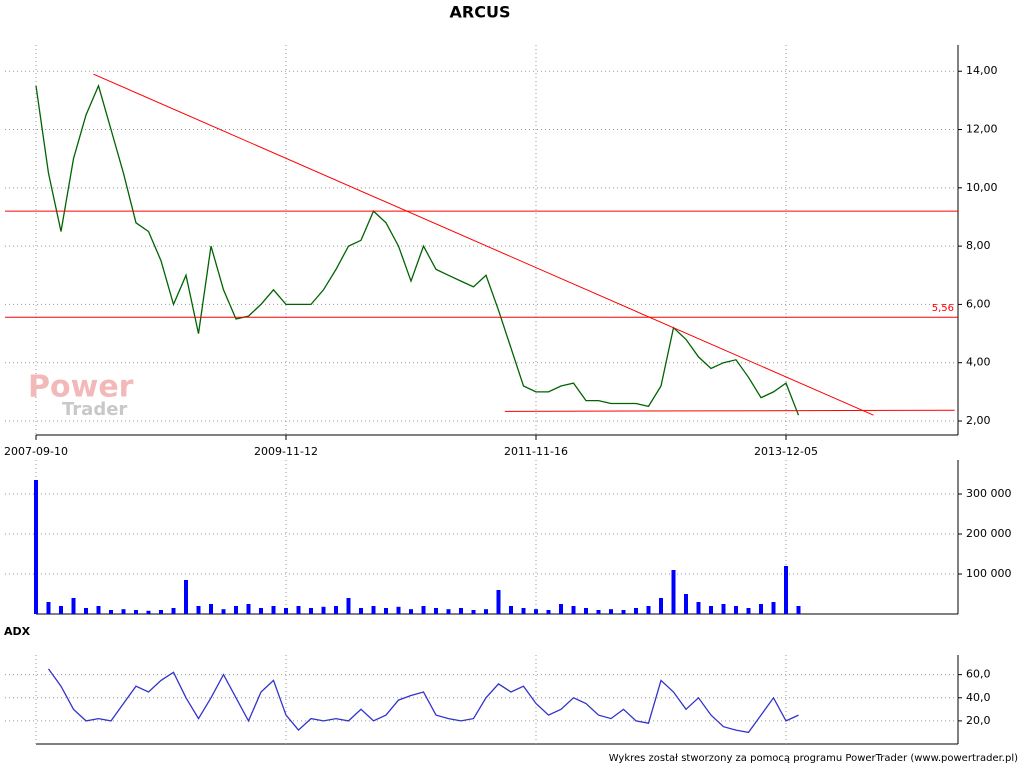  Describe the element at coordinates (480, 12) in the screenshot. I see `chart-title: ARCUS` at that location.